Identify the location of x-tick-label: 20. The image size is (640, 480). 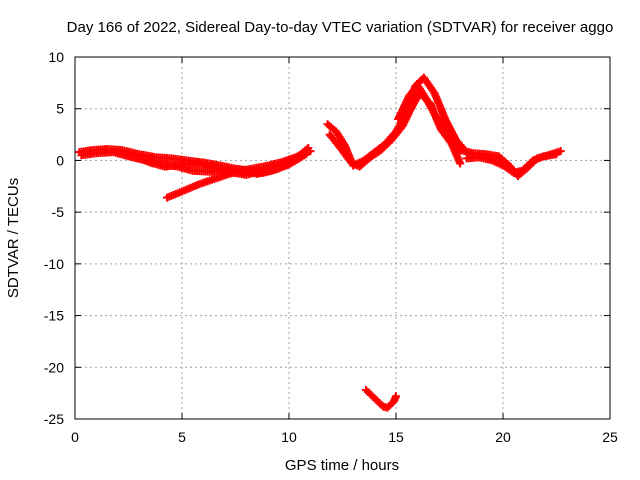
(503, 437).